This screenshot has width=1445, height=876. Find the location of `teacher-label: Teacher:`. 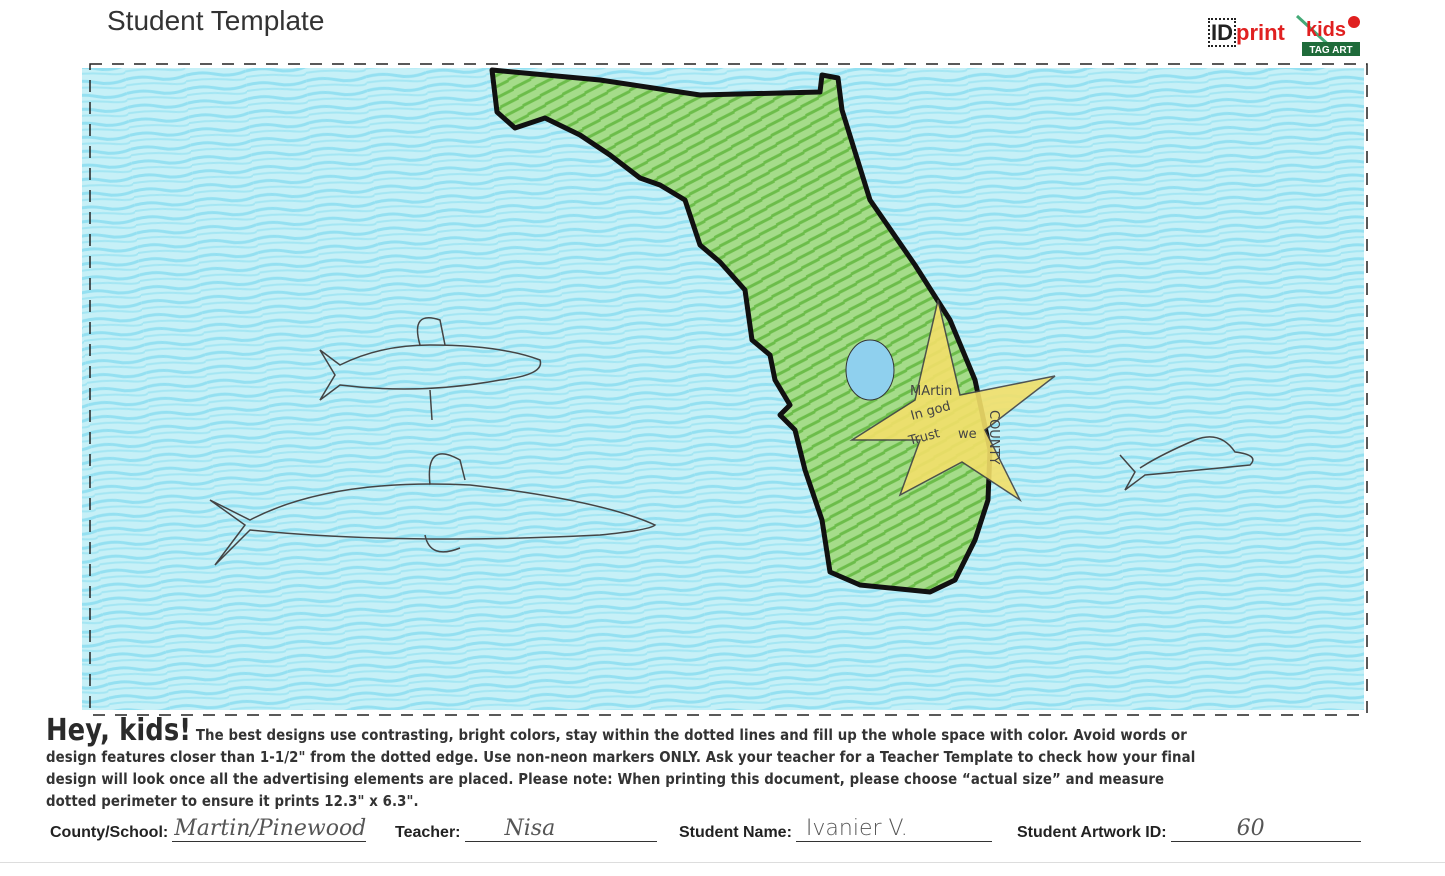

teacher-label: Teacher: is located at coordinates (428, 832).